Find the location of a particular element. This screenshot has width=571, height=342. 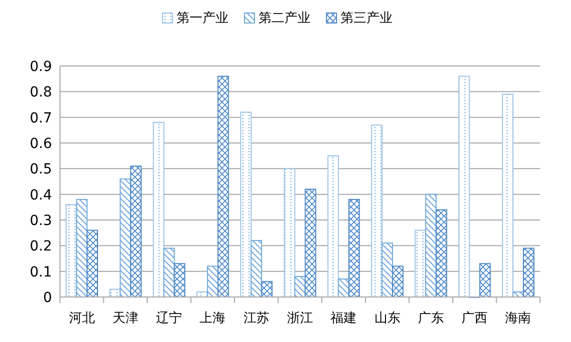

x-tick-label: 广西 is located at coordinates (475, 318).